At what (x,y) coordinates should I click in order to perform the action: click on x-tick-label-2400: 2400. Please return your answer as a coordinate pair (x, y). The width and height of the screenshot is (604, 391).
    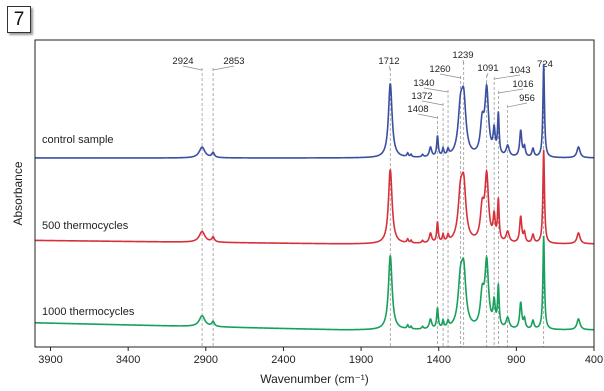
    Looking at the image, I should click on (283, 360).